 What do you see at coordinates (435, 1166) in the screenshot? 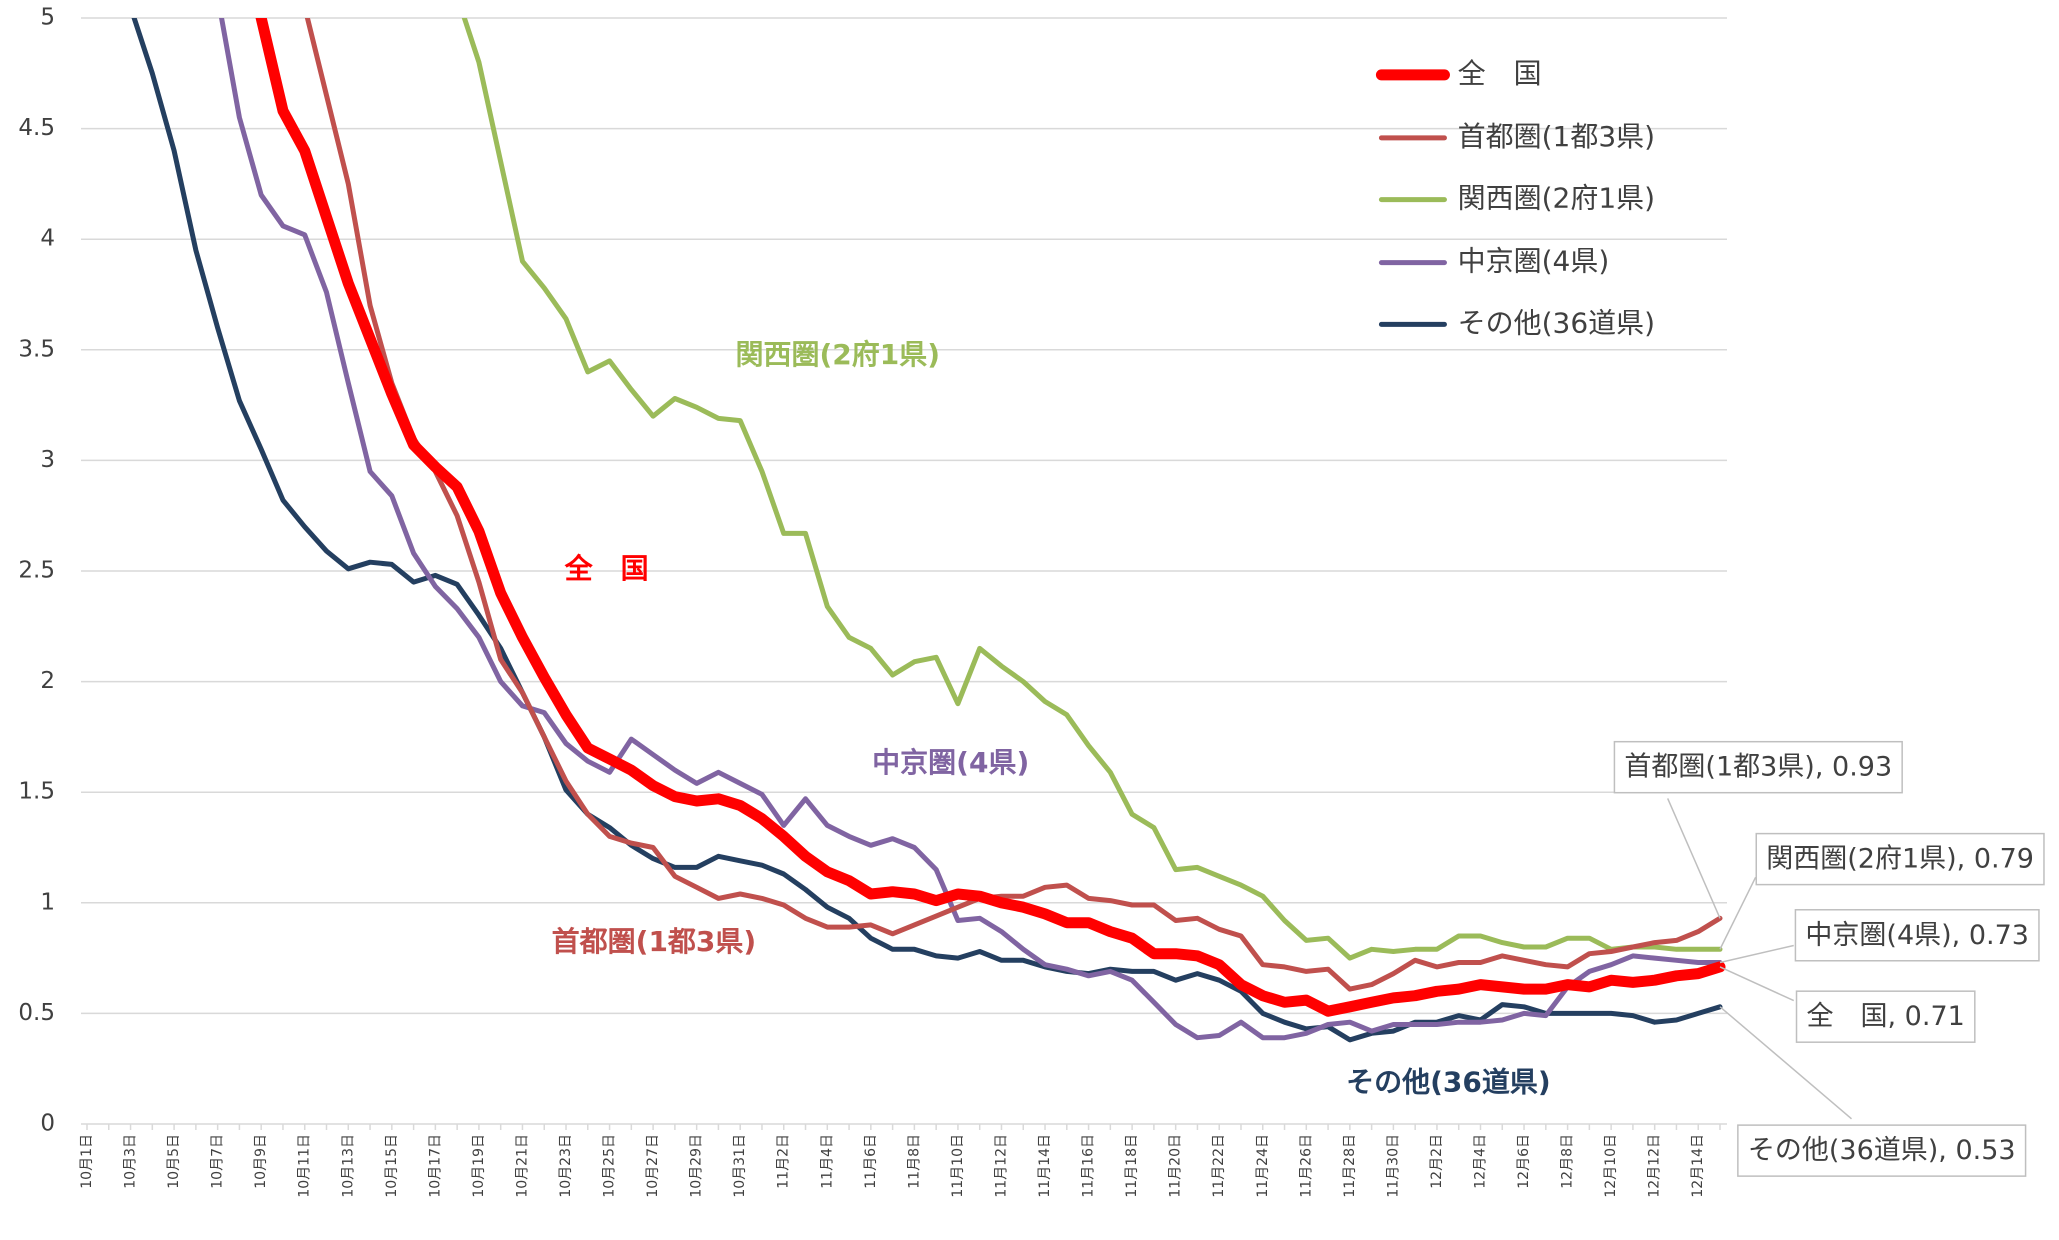
I see `x-tick-label: 10月17日` at bounding box center [435, 1166].